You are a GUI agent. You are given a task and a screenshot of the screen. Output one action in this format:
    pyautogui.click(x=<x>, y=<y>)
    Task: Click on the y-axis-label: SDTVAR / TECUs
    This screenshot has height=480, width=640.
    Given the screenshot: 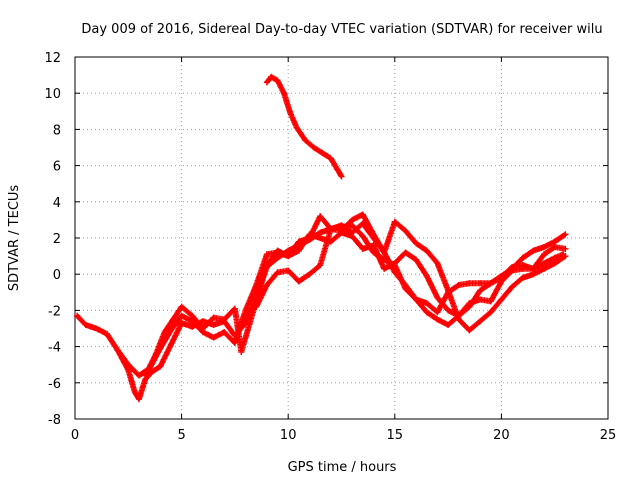 What is the action you would take?
    pyautogui.click(x=14, y=238)
    